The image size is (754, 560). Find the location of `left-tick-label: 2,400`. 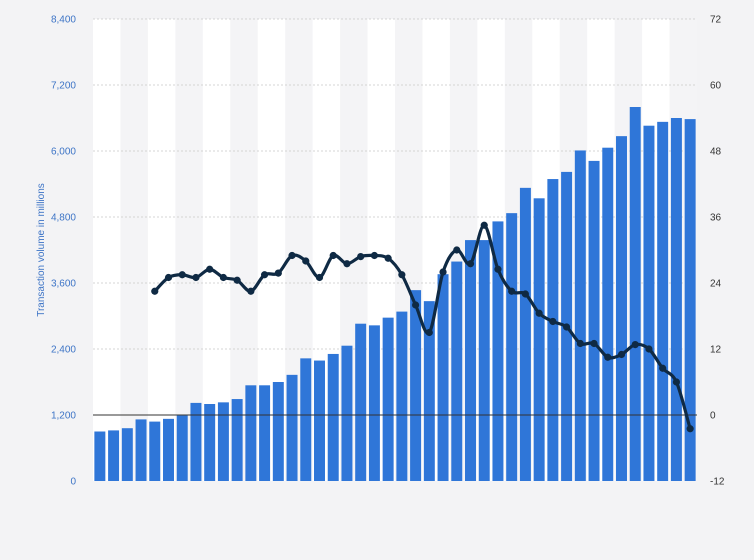

left-tick-label: 2,400 is located at coordinates (63, 350).